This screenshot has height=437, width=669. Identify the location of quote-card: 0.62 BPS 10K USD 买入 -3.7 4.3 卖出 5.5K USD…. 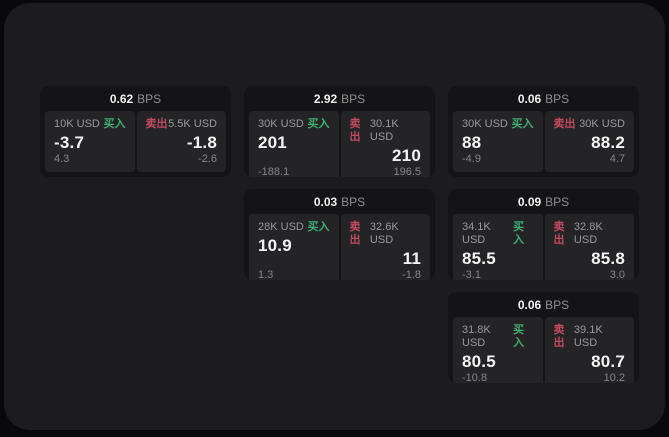
(135, 131).